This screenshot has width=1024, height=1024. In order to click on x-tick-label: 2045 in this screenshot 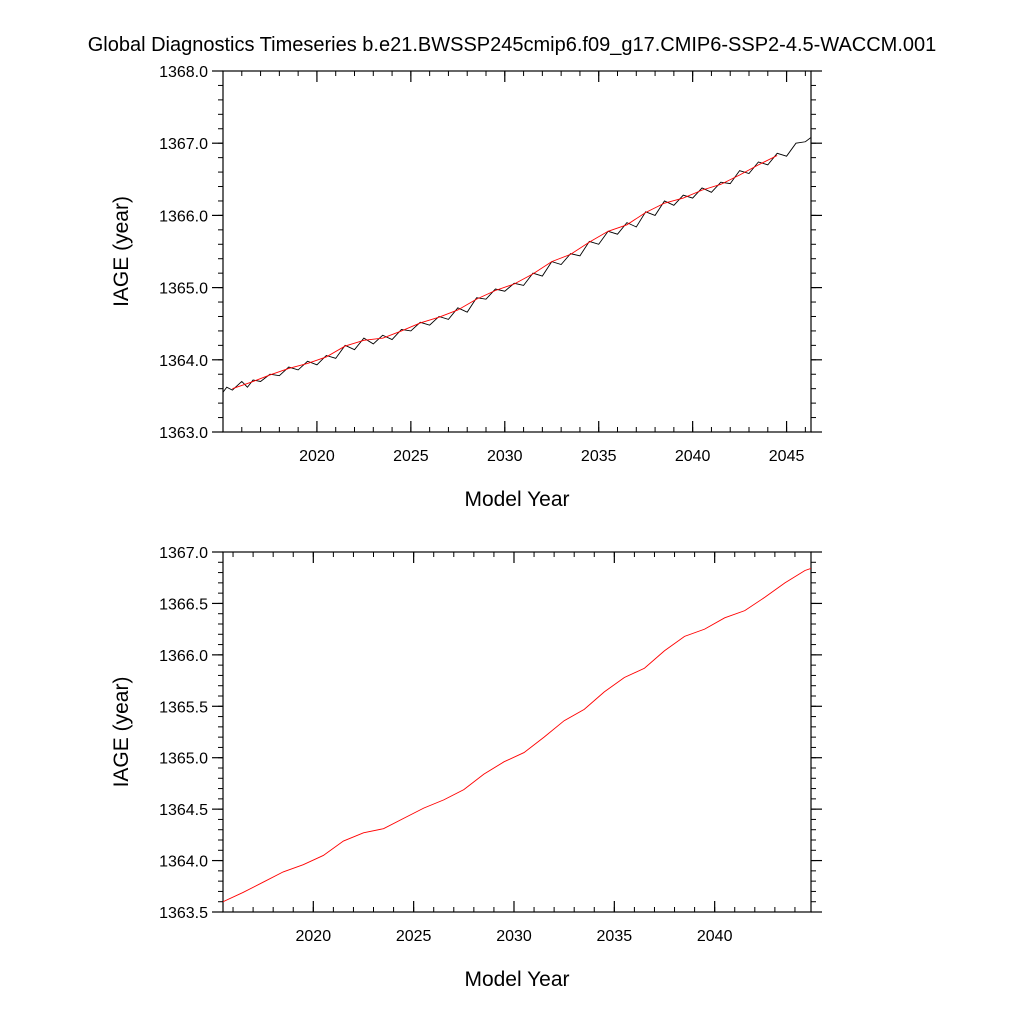, I will do `click(787, 456)`.